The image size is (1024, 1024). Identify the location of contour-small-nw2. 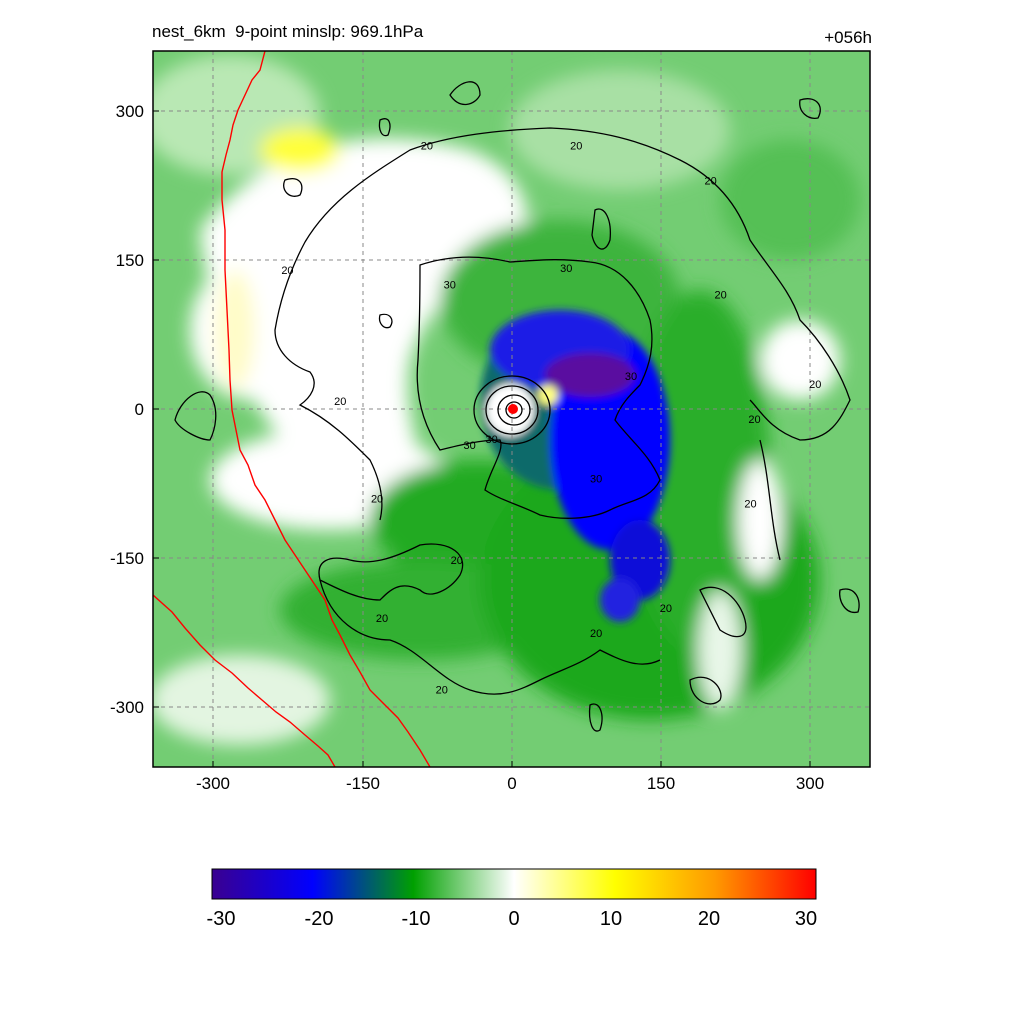
(384, 127).